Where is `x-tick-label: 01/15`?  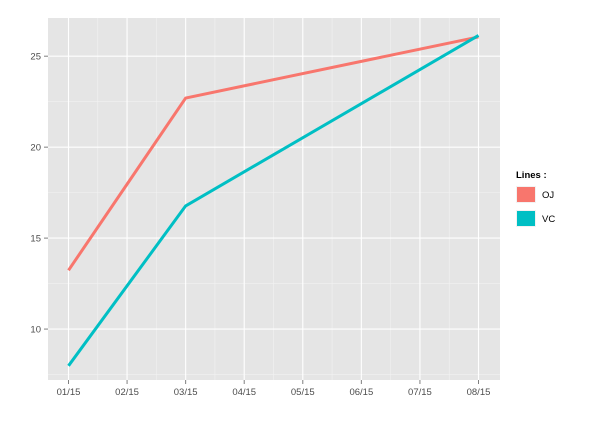
x-tick-label: 01/15 is located at coordinates (69, 392).